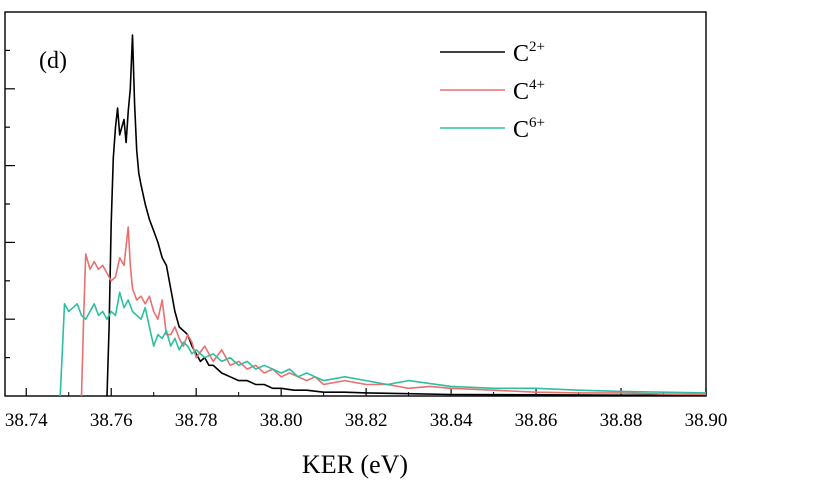 The image size is (814, 484). Describe the element at coordinates (537, 123) in the screenshot. I see `legend-charge-6plus: 6+` at that location.